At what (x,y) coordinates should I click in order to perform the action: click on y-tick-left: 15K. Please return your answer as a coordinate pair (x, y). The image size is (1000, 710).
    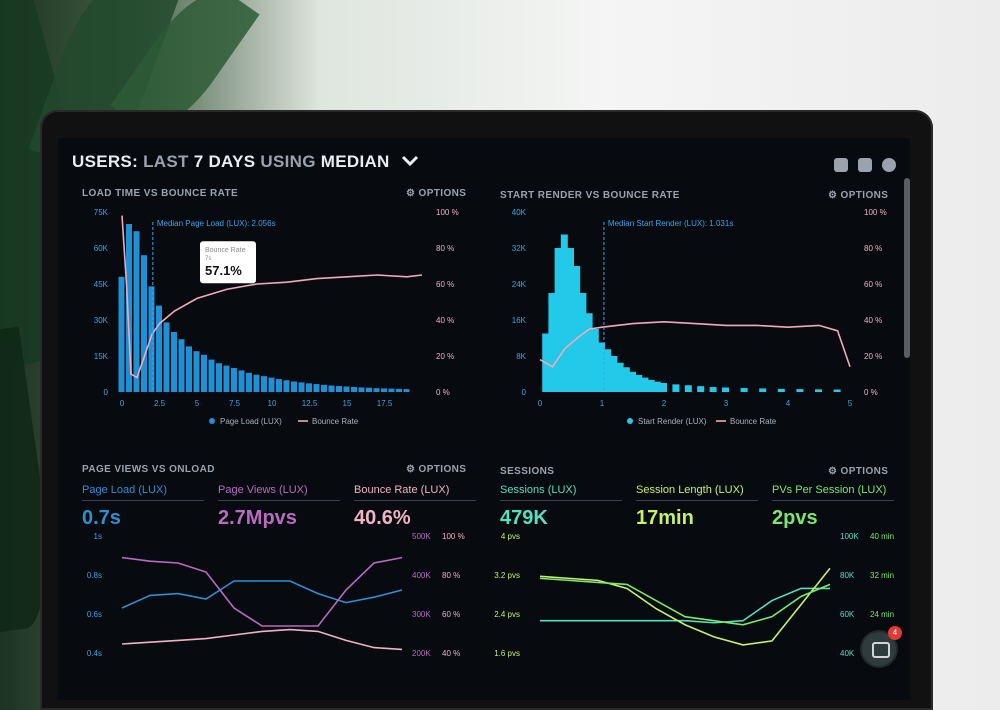
    Looking at the image, I should click on (101, 356).